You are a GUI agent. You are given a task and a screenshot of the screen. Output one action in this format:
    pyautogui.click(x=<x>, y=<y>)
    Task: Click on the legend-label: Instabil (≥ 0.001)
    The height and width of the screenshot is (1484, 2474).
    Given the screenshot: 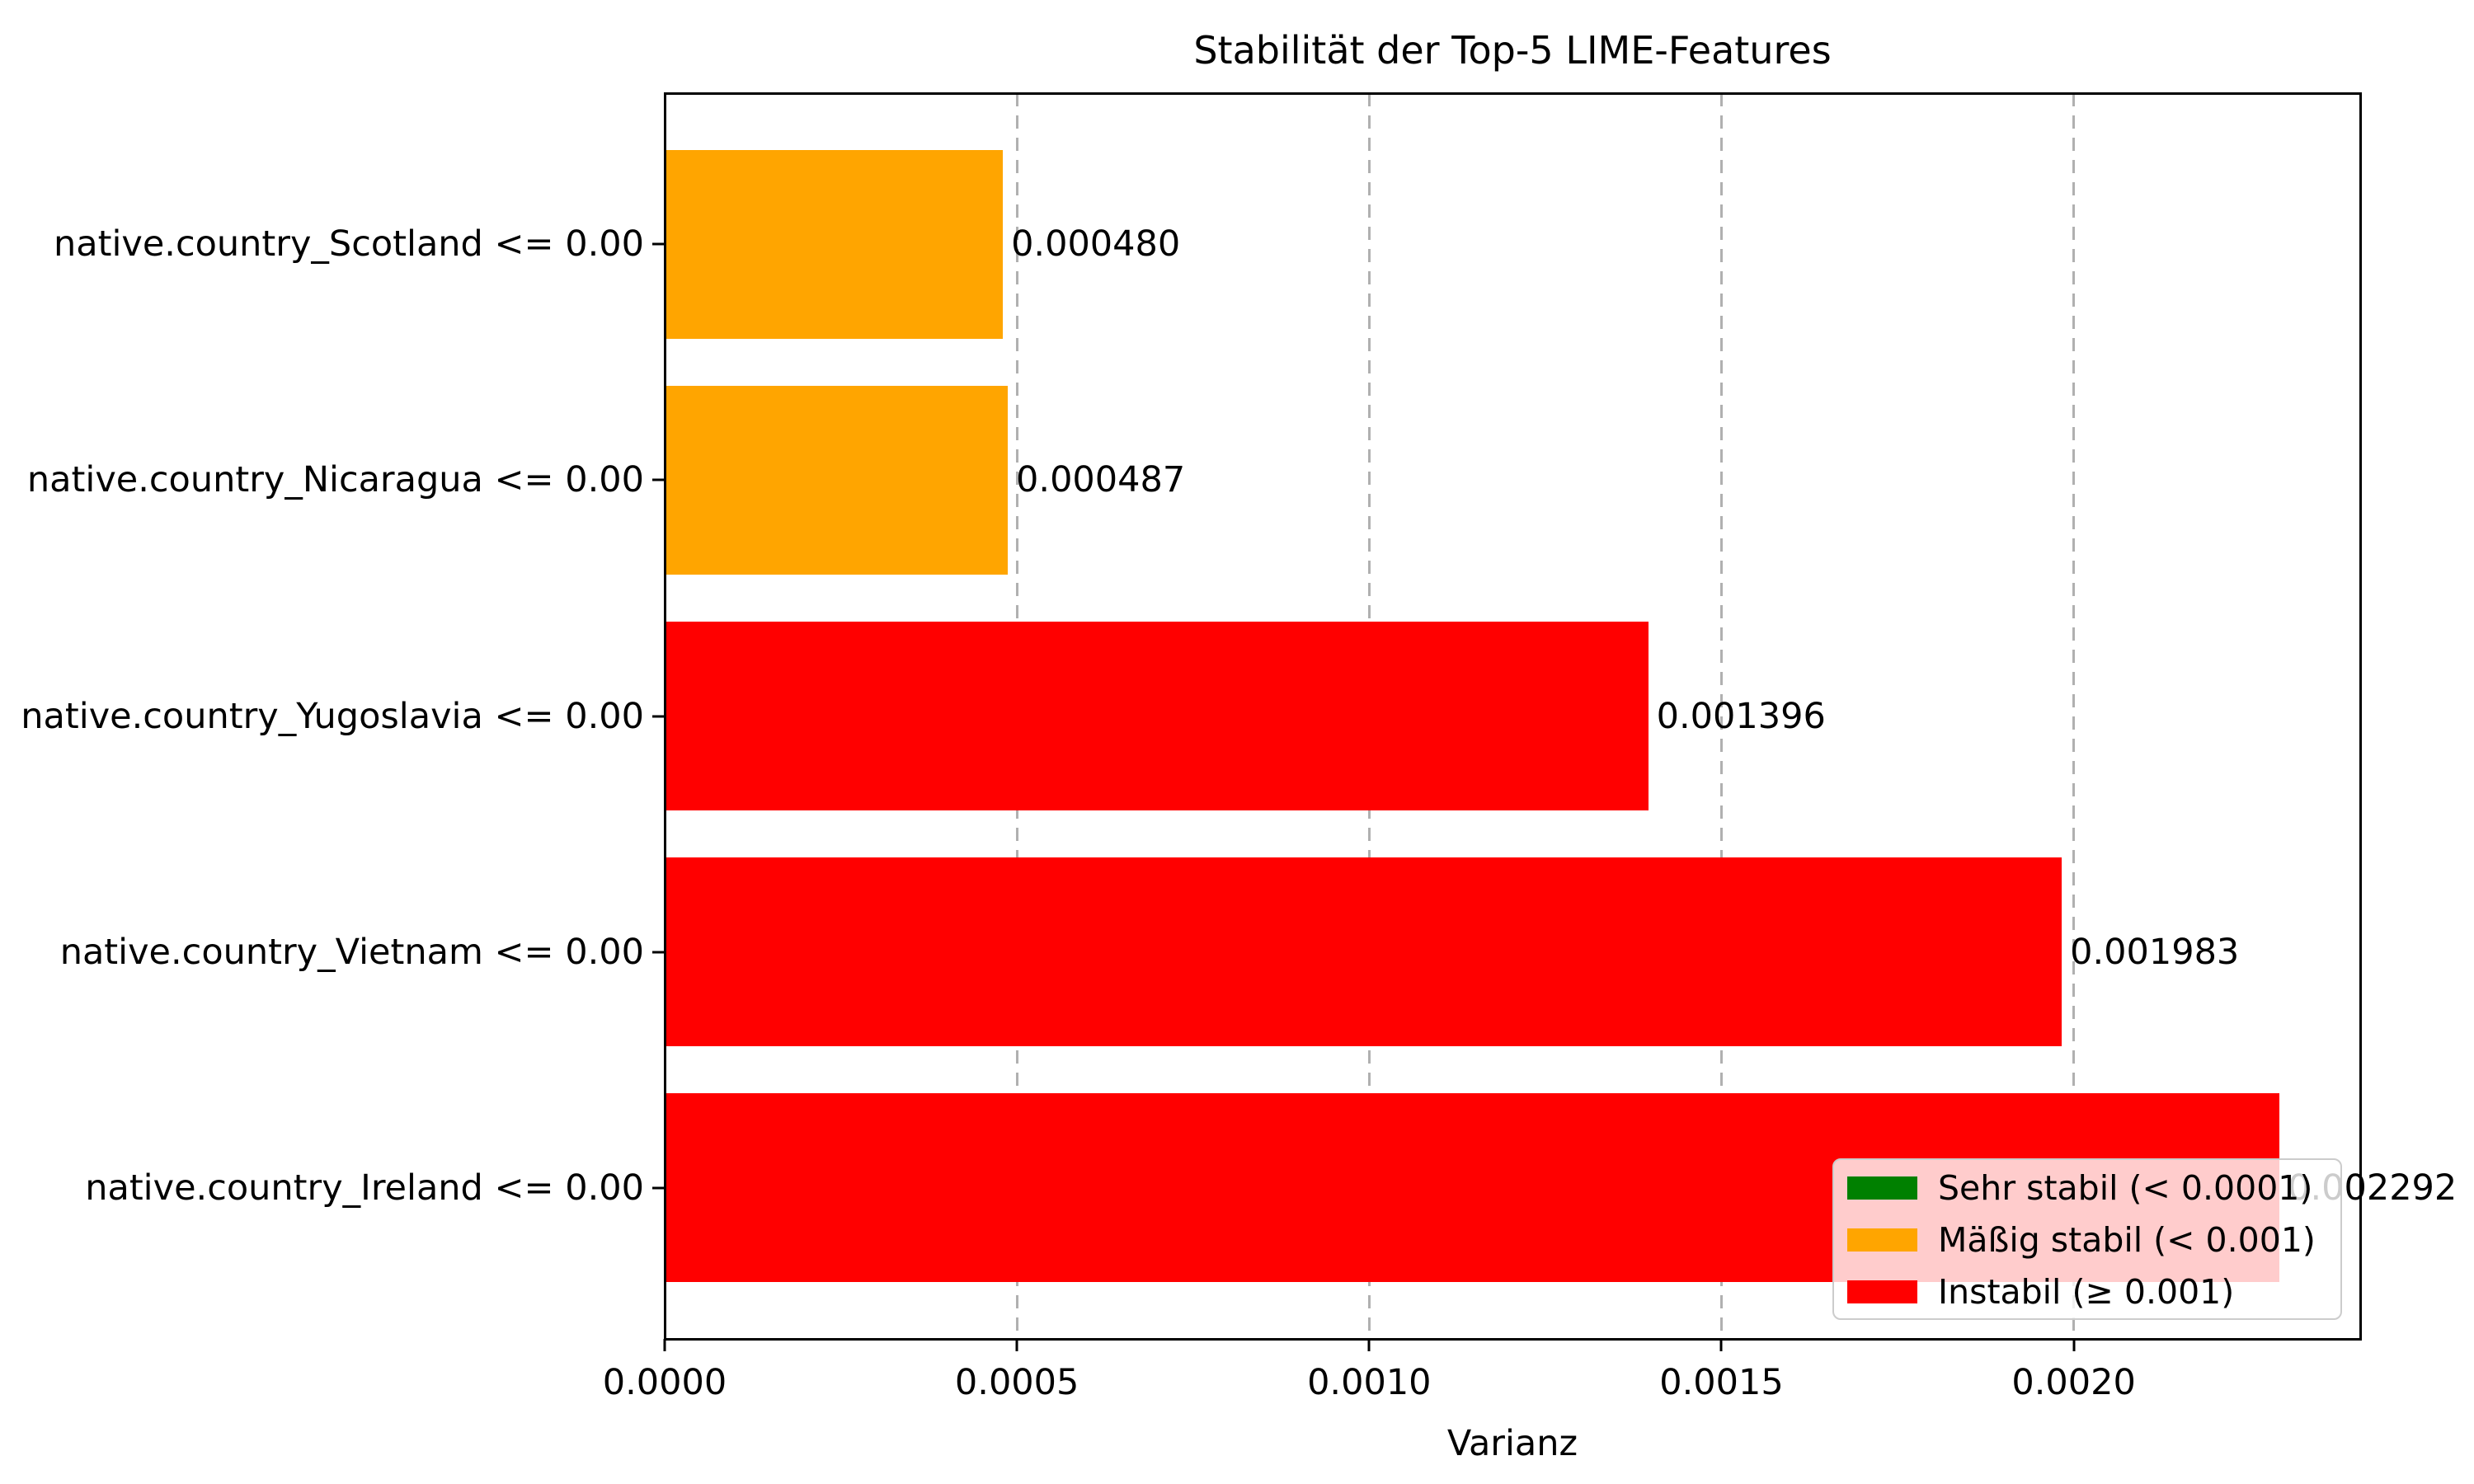 What is the action you would take?
    pyautogui.click(x=2086, y=1292)
    